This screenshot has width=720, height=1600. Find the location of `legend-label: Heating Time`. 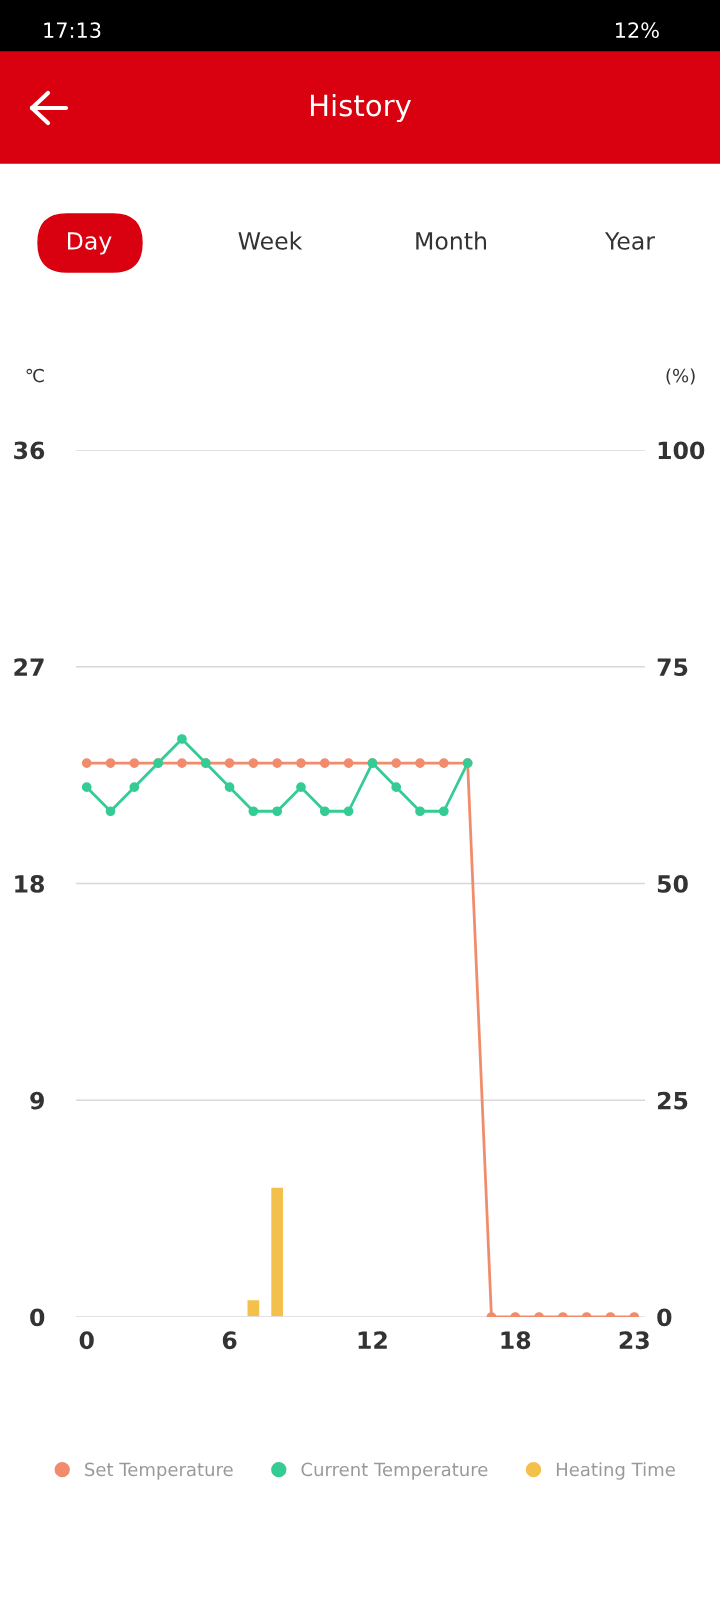

legend-label: Heating Time is located at coordinates (615, 1471).